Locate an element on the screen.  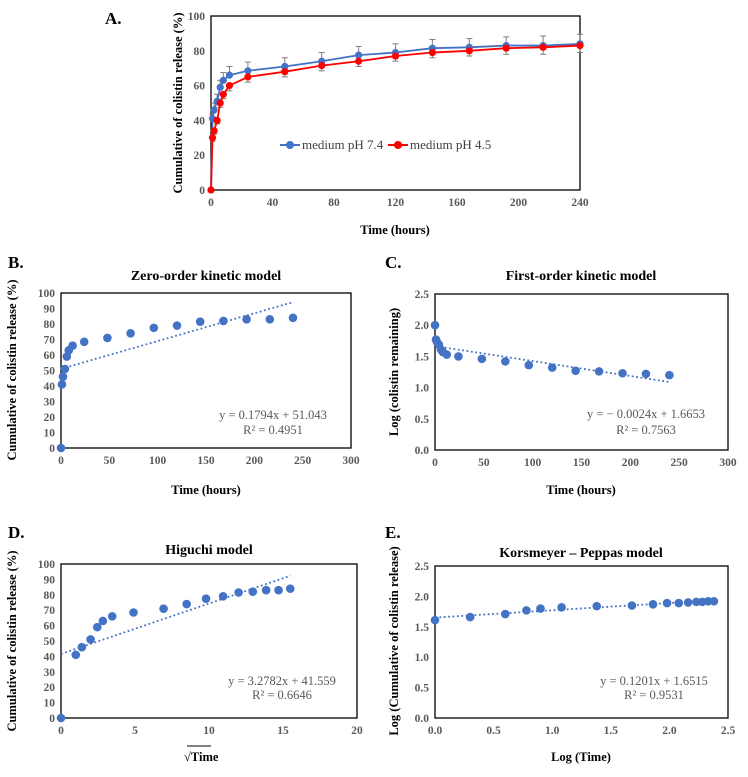
scatter-points-e is located at coordinates (574, 610).